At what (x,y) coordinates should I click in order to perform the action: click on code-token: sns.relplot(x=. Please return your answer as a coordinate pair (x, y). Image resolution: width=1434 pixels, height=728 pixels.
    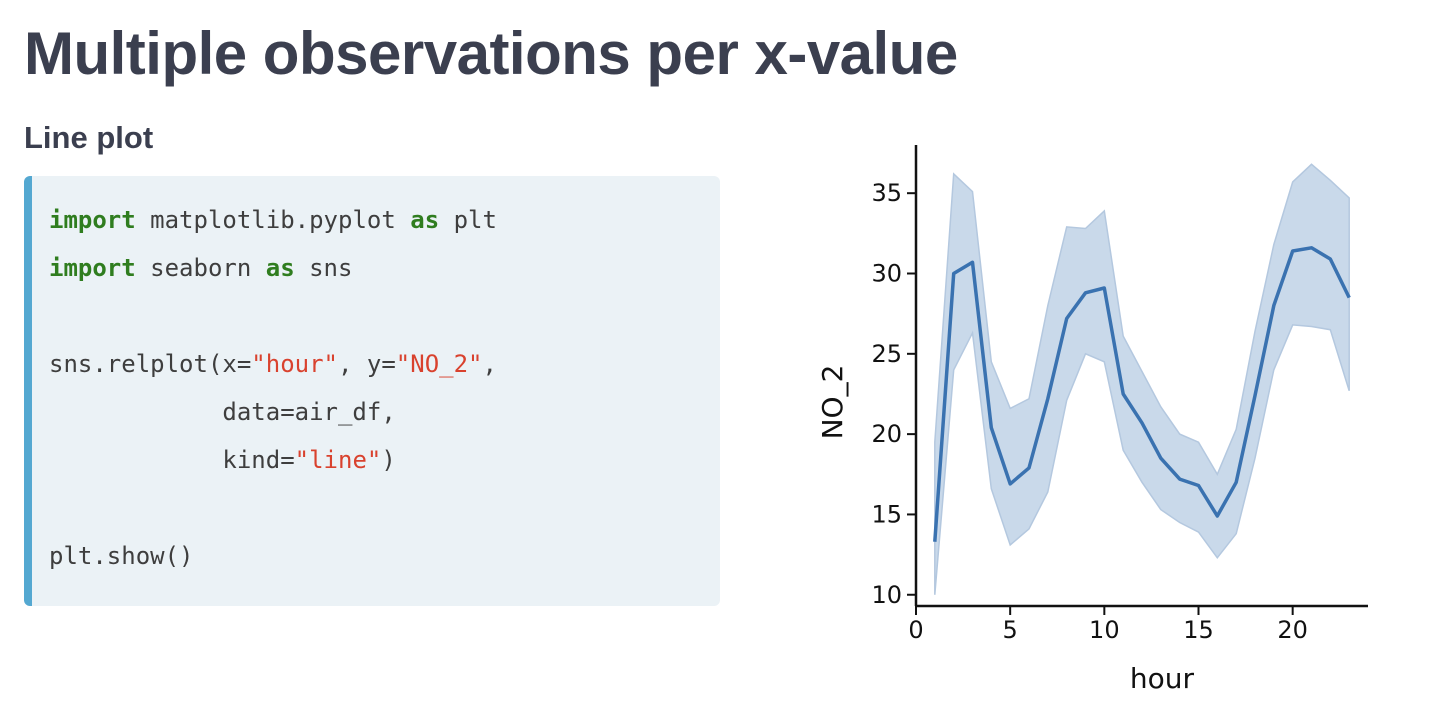
    Looking at the image, I should click on (150, 364).